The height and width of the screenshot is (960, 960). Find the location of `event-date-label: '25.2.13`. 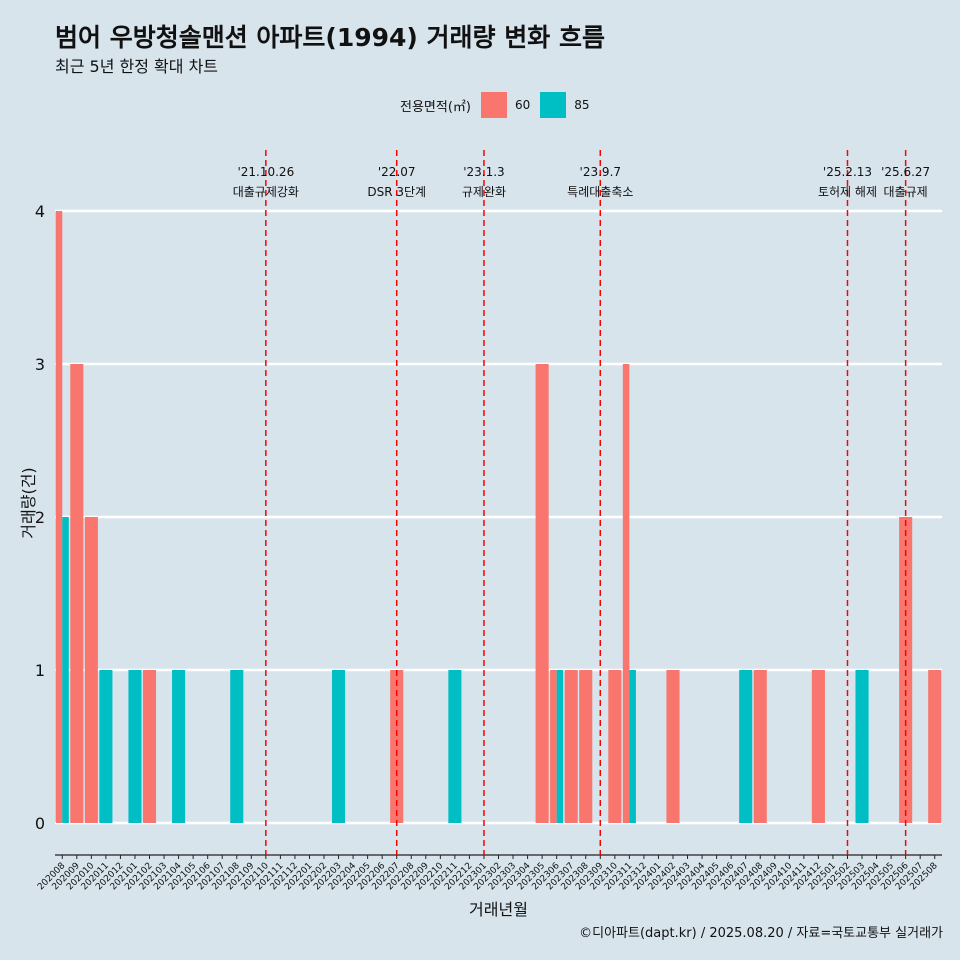

event-date-label: '25.2.13 is located at coordinates (847, 172).